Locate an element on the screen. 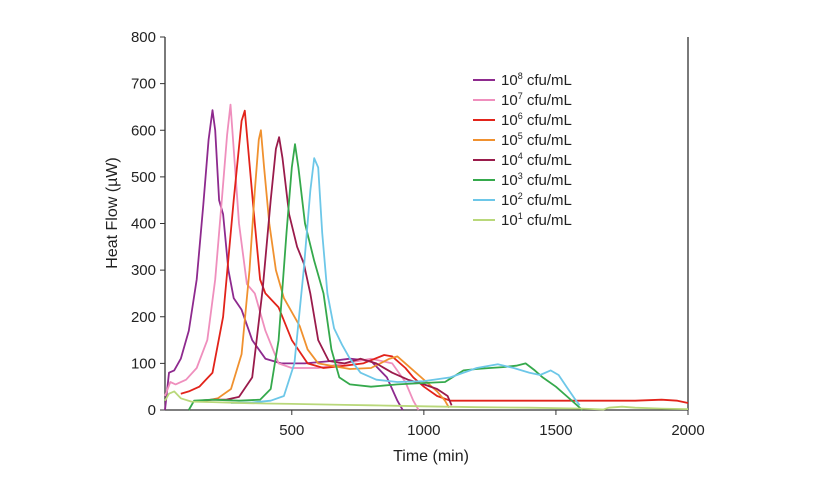 The image size is (830, 493). legend-label: 108 cfu/mL is located at coordinates (536, 80).